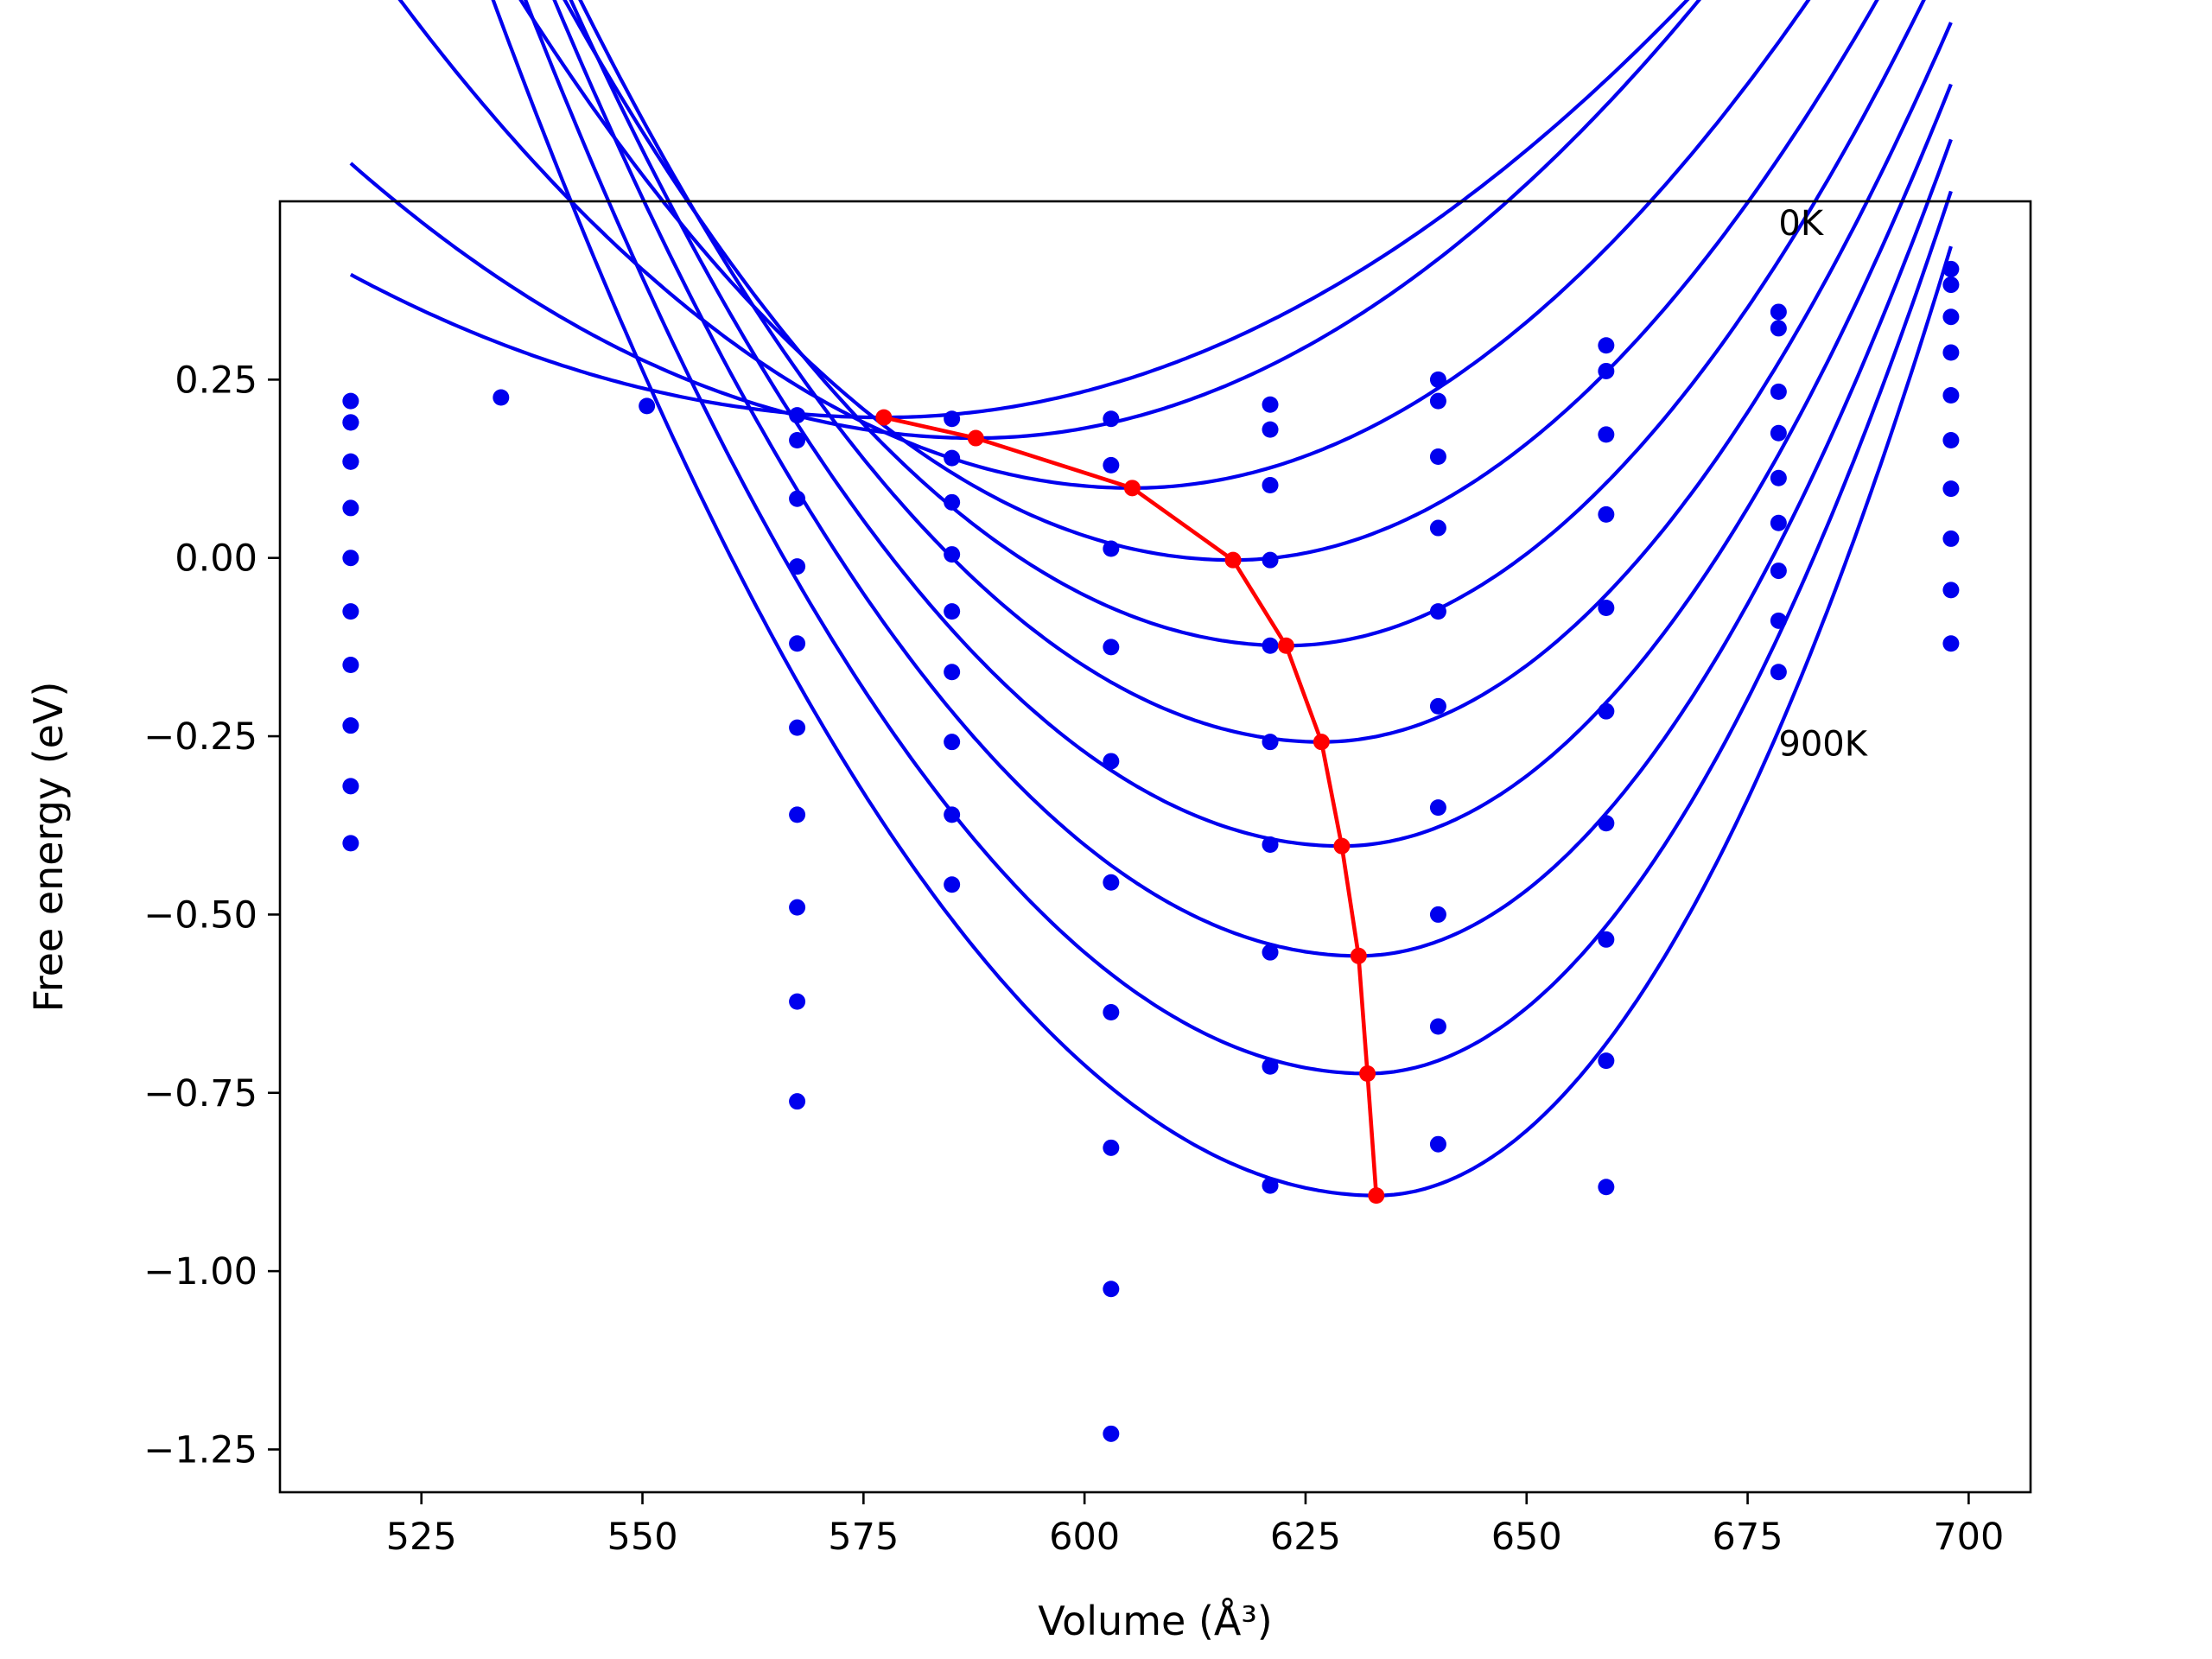  Describe the element at coordinates (48, 847) in the screenshot. I see `y-axis-label: Free energy (eV)` at that location.